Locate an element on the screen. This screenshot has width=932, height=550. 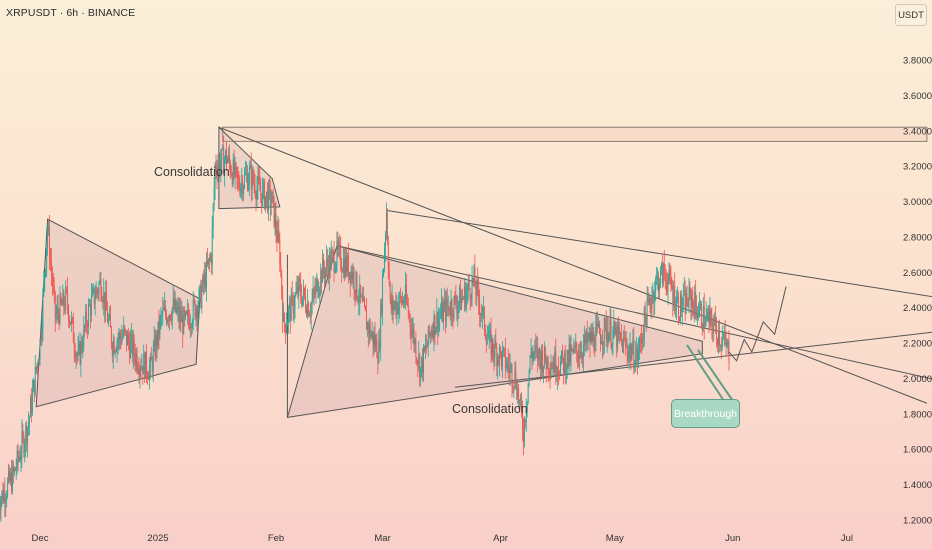
y-tick-label: 3.2000 is located at coordinates (917, 167).